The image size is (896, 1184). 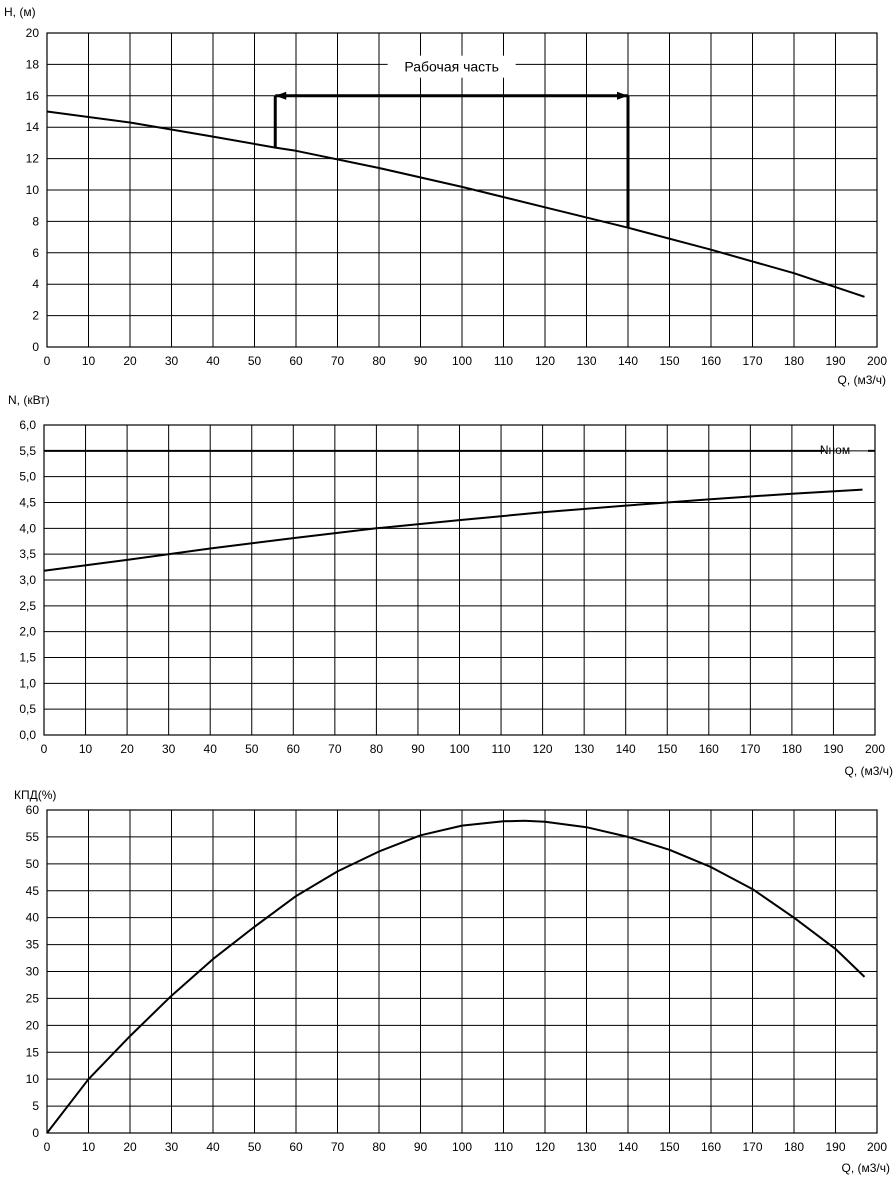 I want to click on y-tick-label: 12, so click(x=33, y=159).